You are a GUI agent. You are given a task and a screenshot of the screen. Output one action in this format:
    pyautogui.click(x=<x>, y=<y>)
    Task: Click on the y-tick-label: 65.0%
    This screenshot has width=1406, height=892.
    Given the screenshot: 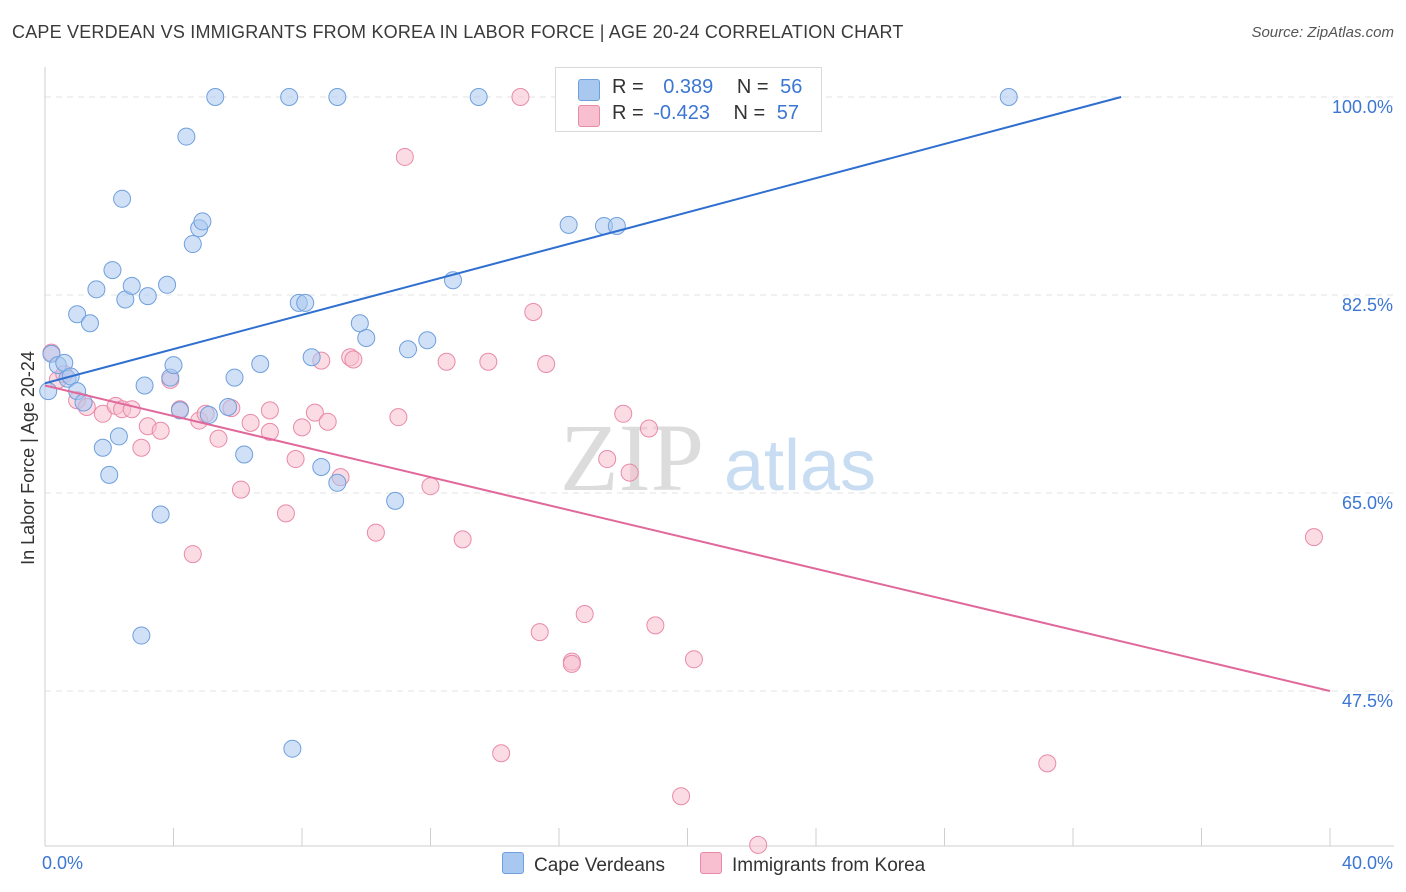 What is the action you would take?
    pyautogui.click(x=1367, y=503)
    